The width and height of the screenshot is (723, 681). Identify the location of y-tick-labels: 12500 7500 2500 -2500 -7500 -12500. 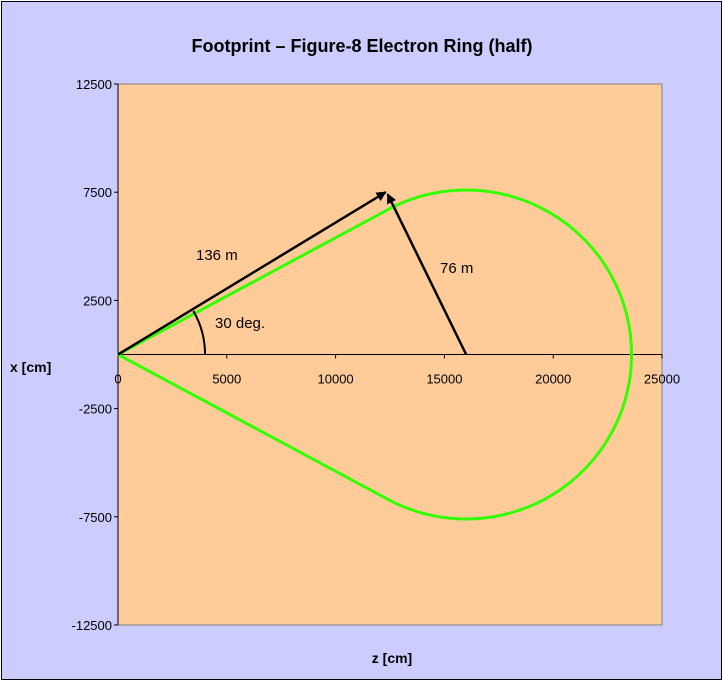
(95, 355).